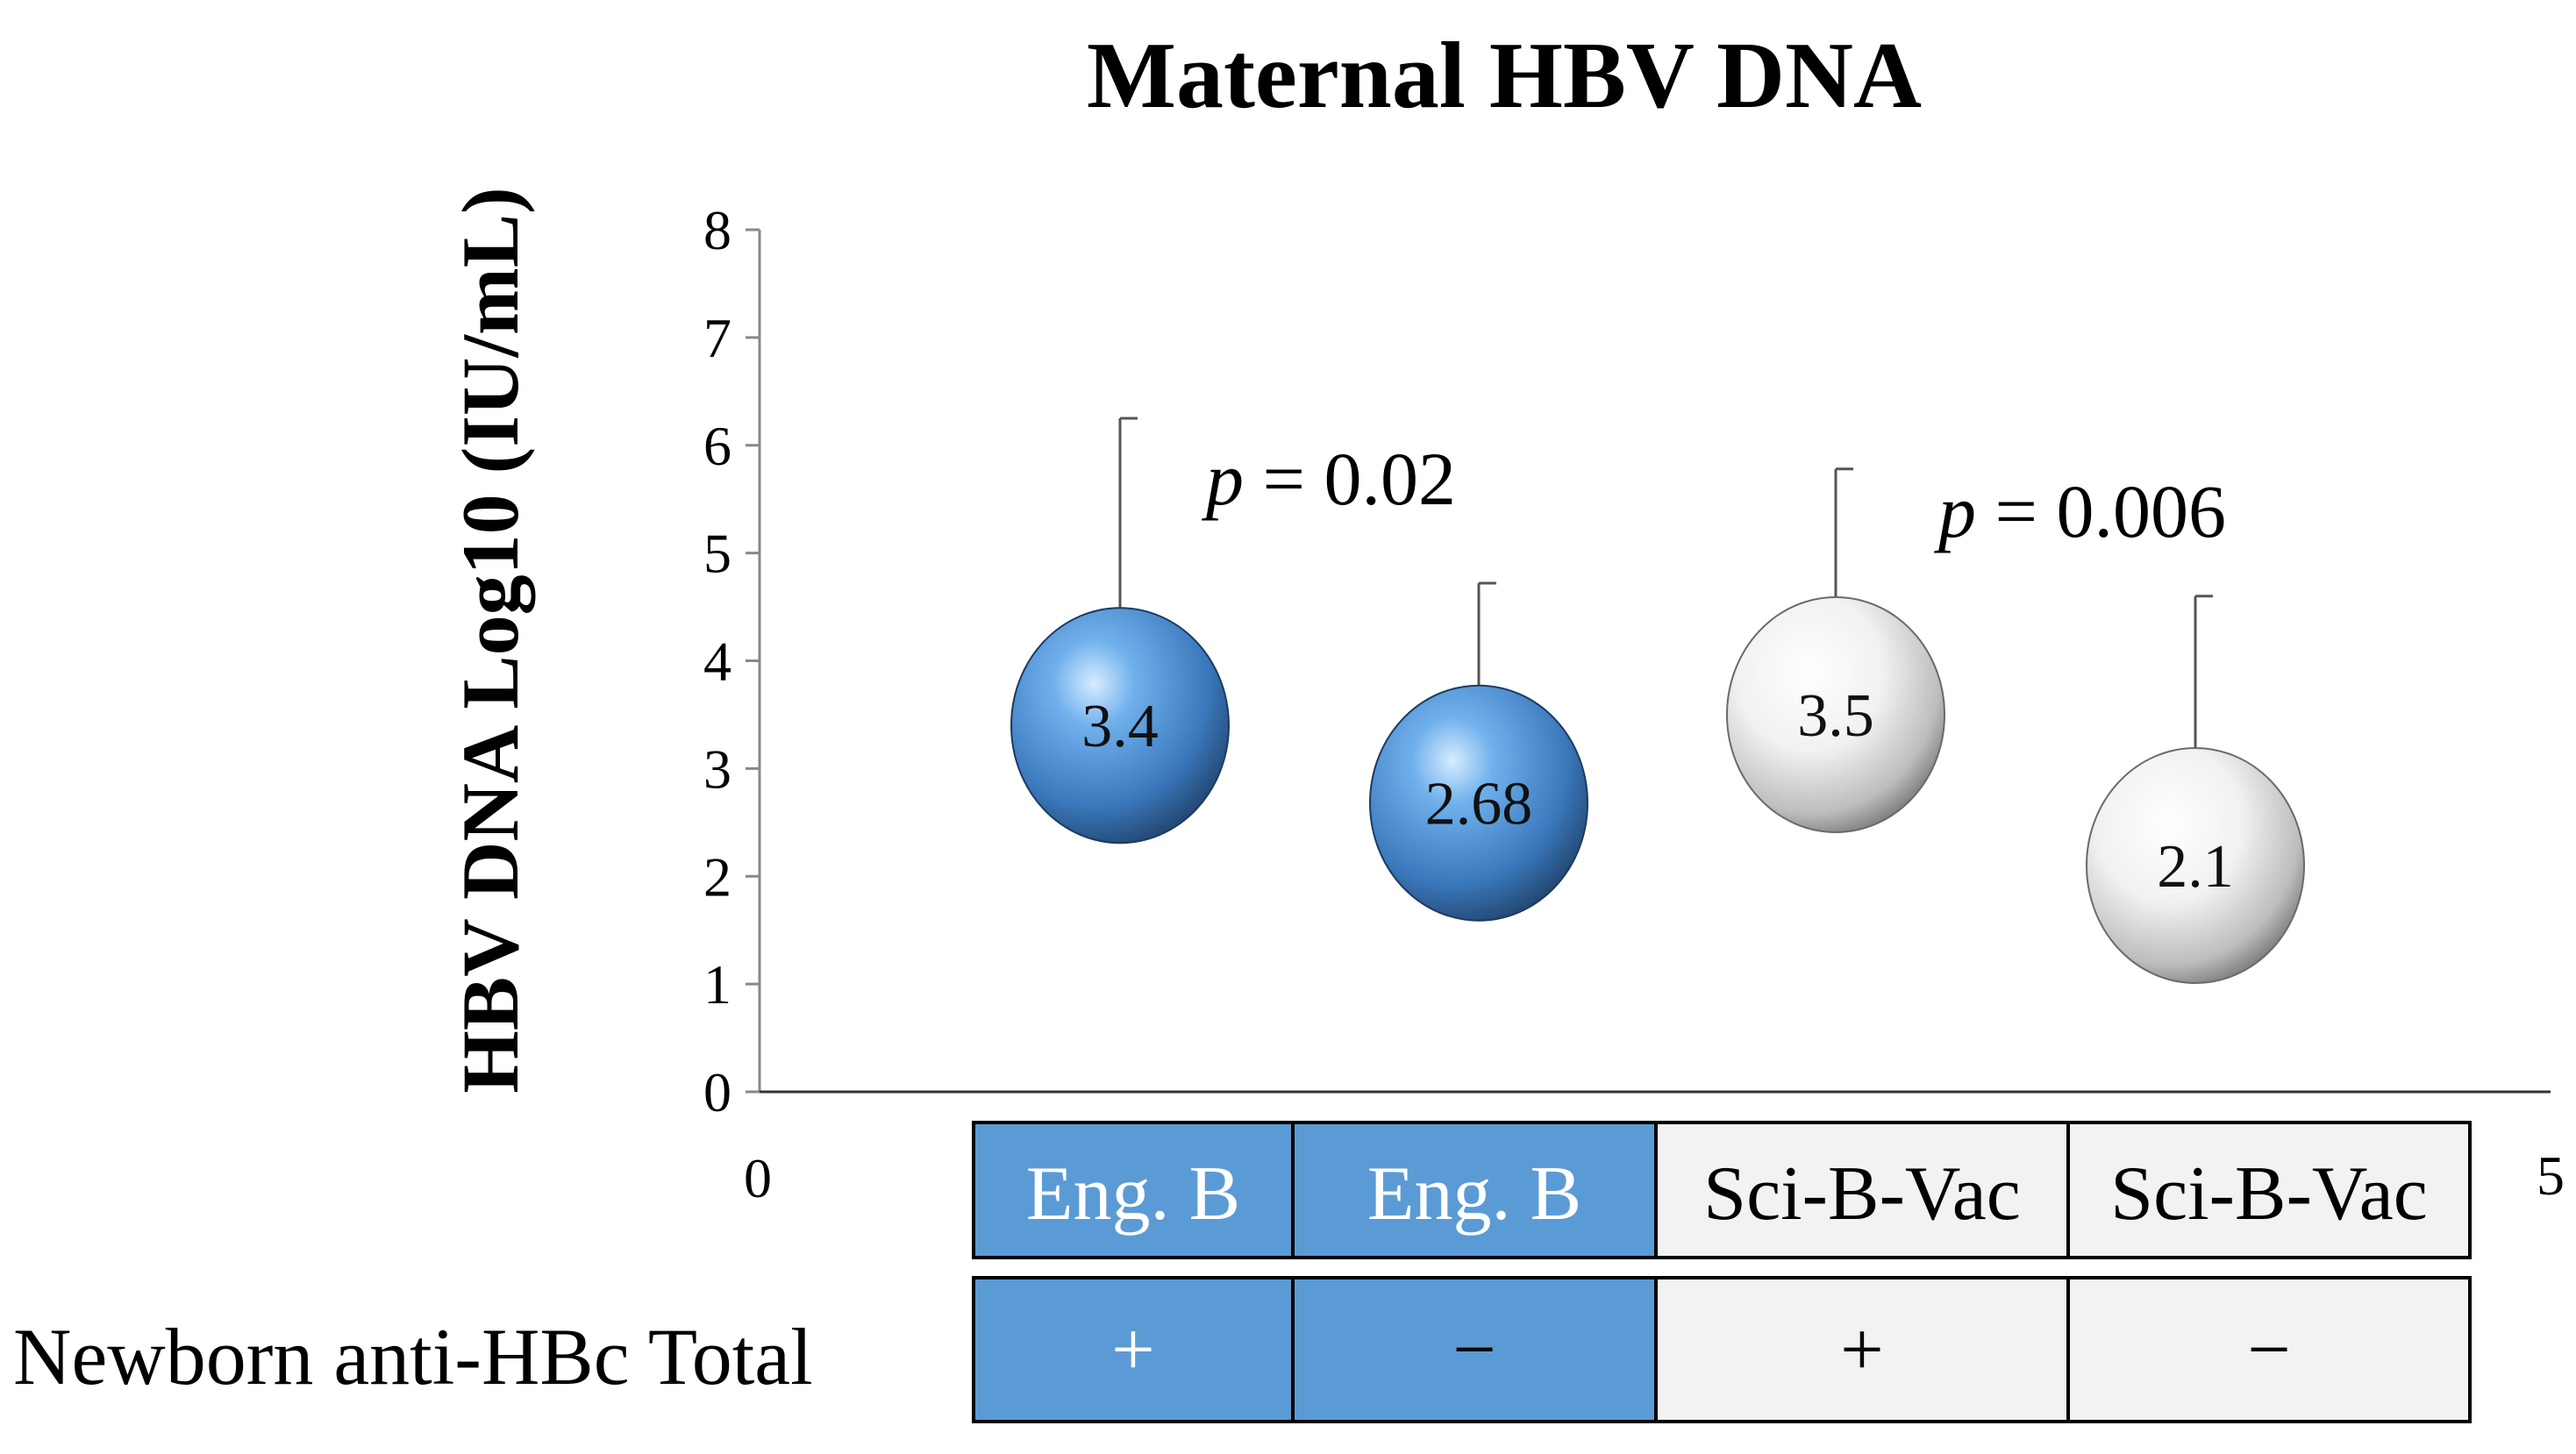  I want to click on row-header: Newborn anti-HBc Total, so click(413, 1357).